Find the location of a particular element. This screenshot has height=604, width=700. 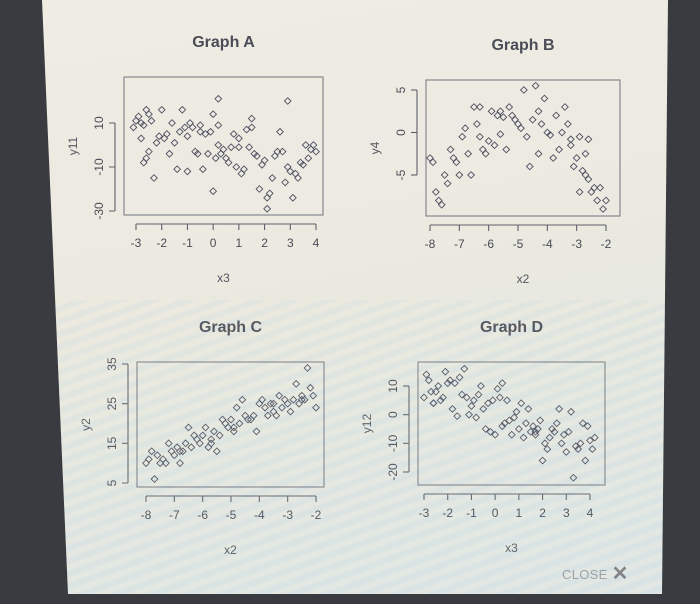

y-tick-label: 25 is located at coordinates (112, 404).